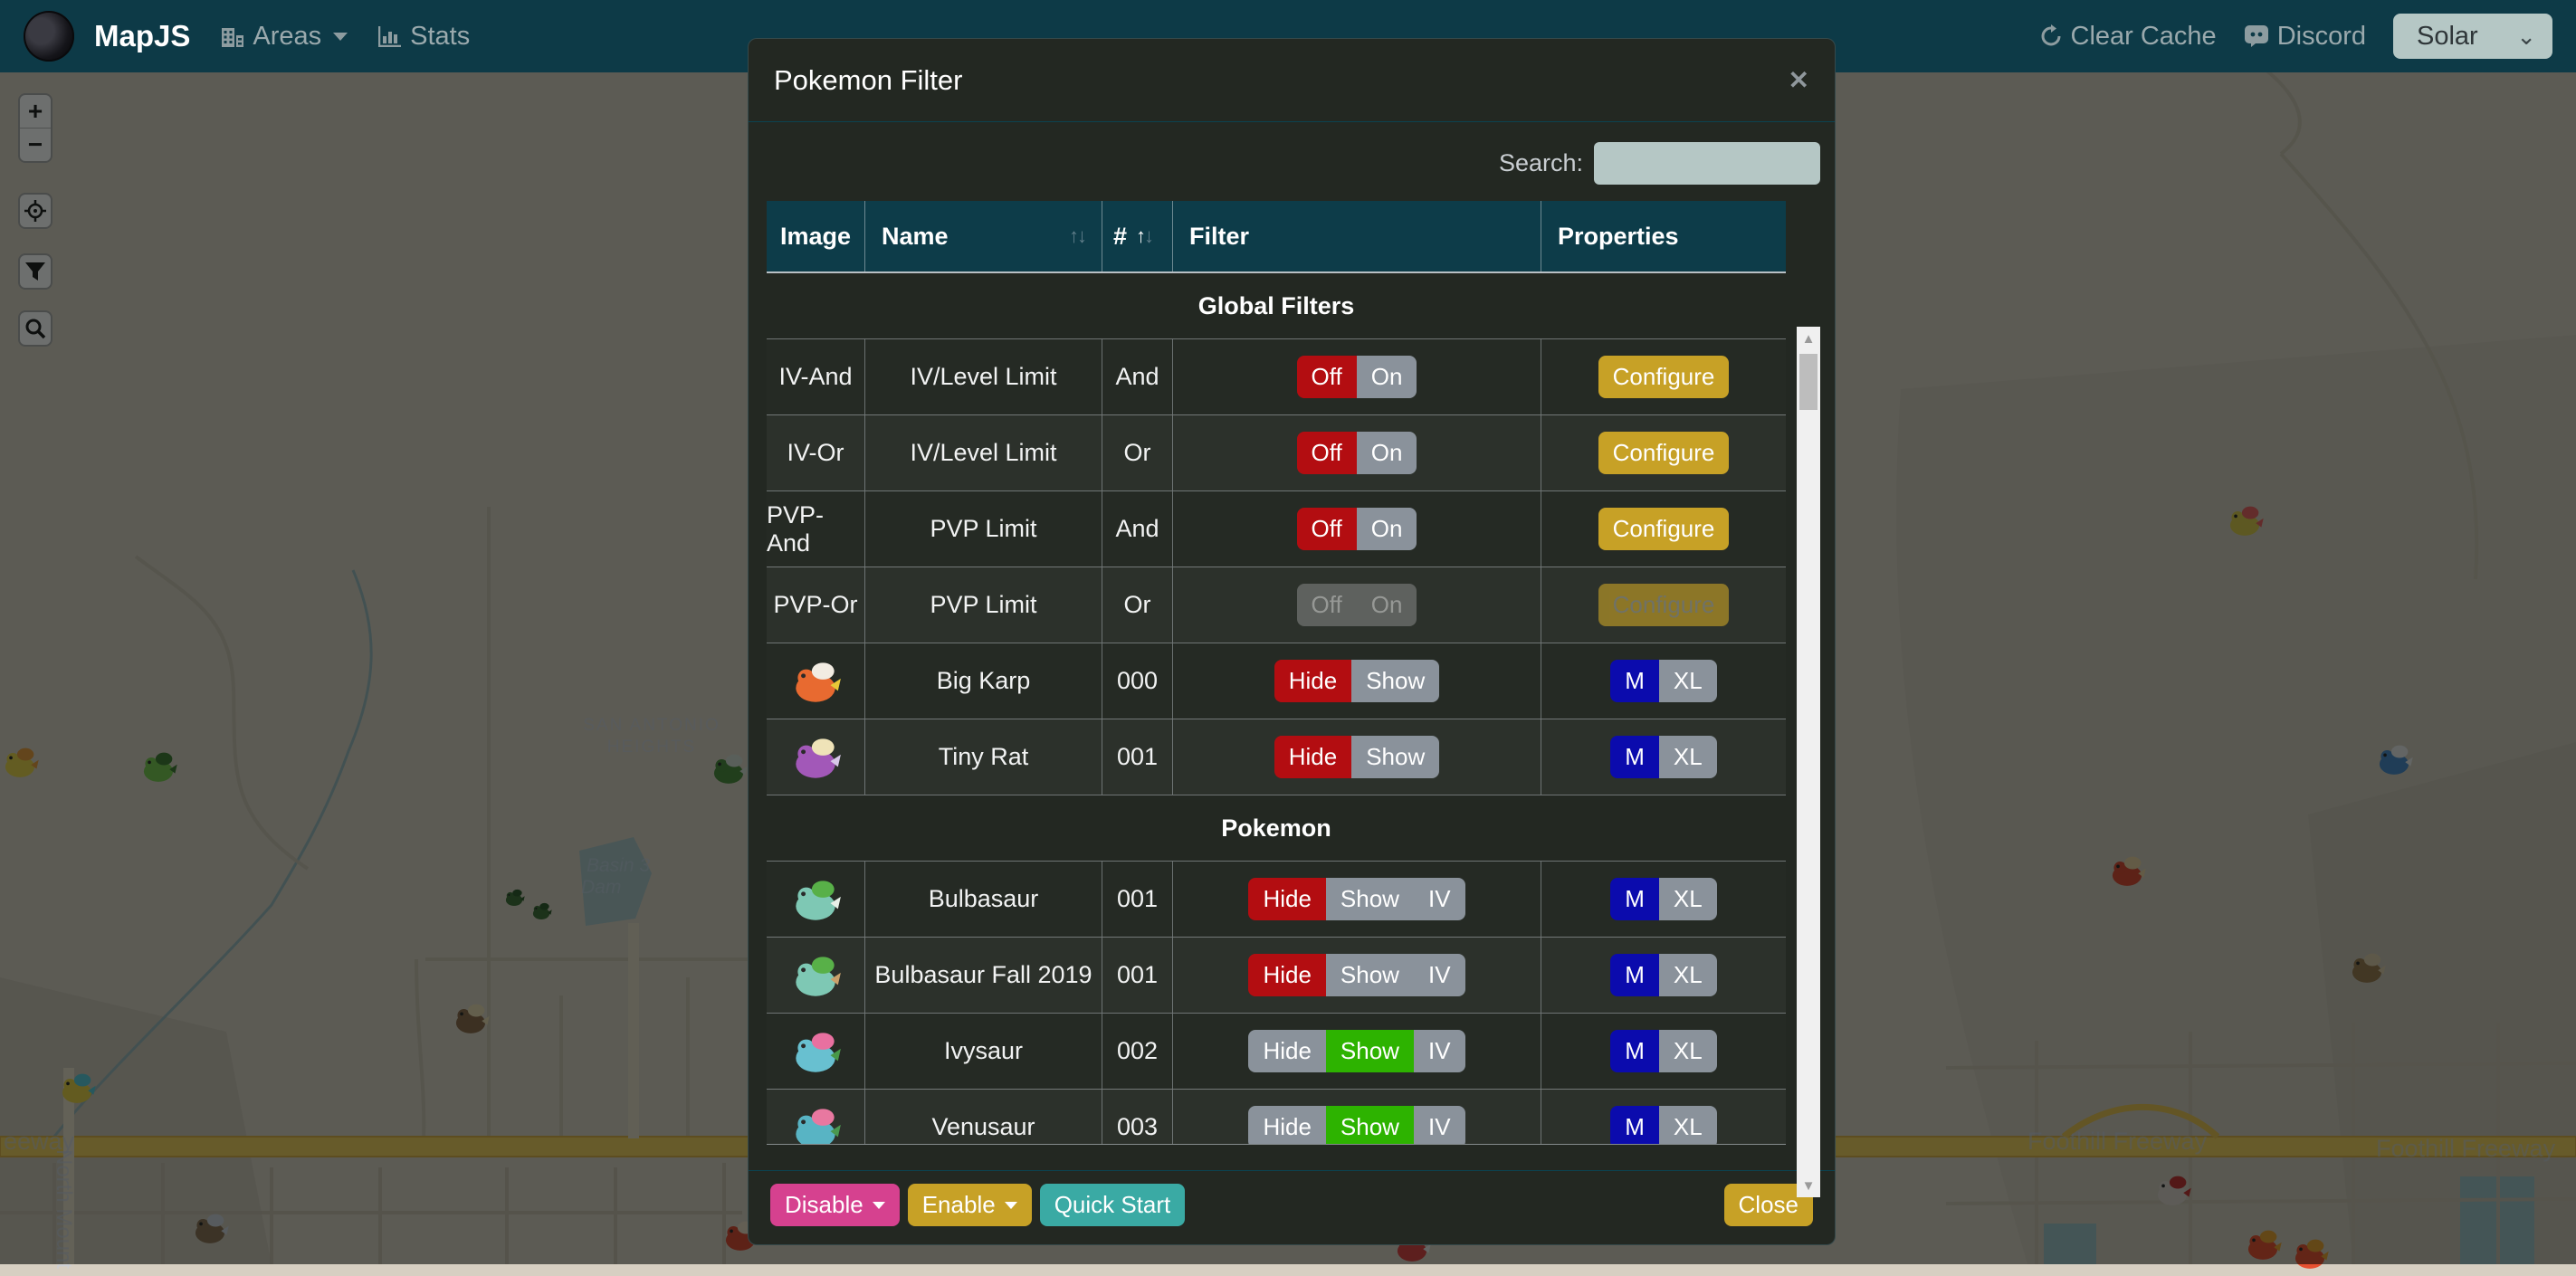  Describe the element at coordinates (819, 900) in the screenshot. I see `pokemon-sprite-bulbasaur` at that location.